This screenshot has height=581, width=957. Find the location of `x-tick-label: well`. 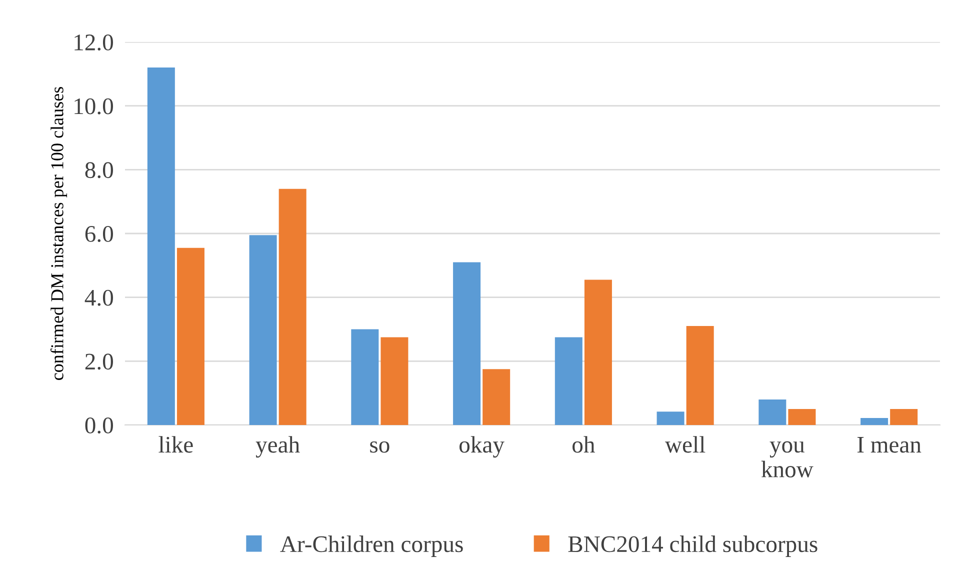

x-tick-label: well is located at coordinates (685, 444).